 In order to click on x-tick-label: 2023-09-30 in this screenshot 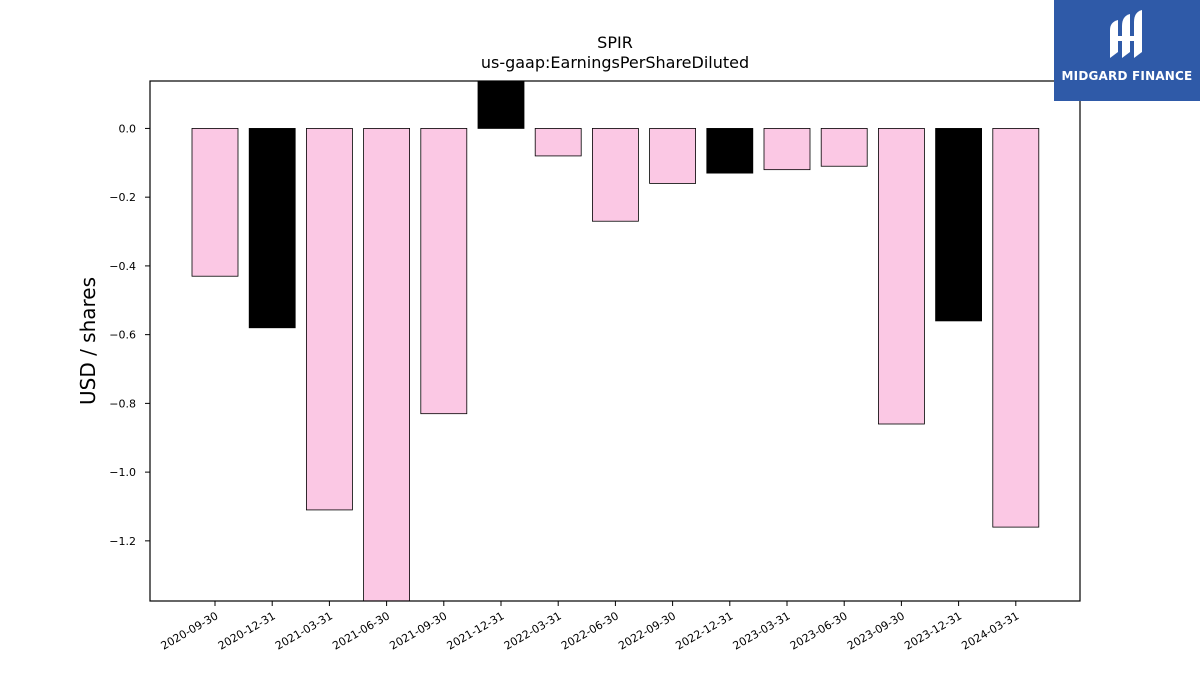, I will do `click(876, 630)`.